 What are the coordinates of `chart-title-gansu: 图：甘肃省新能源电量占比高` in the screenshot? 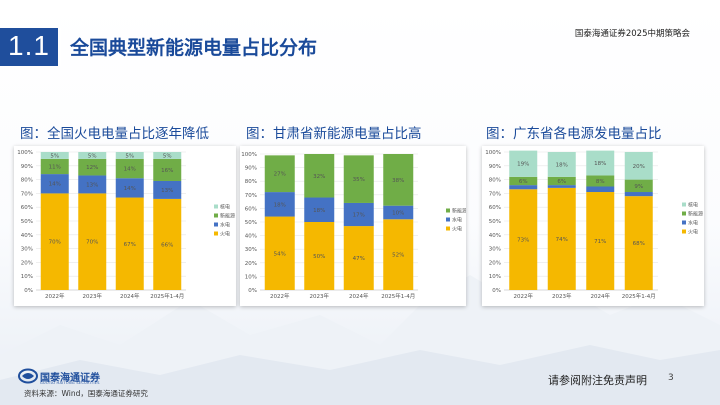 It's located at (334, 134).